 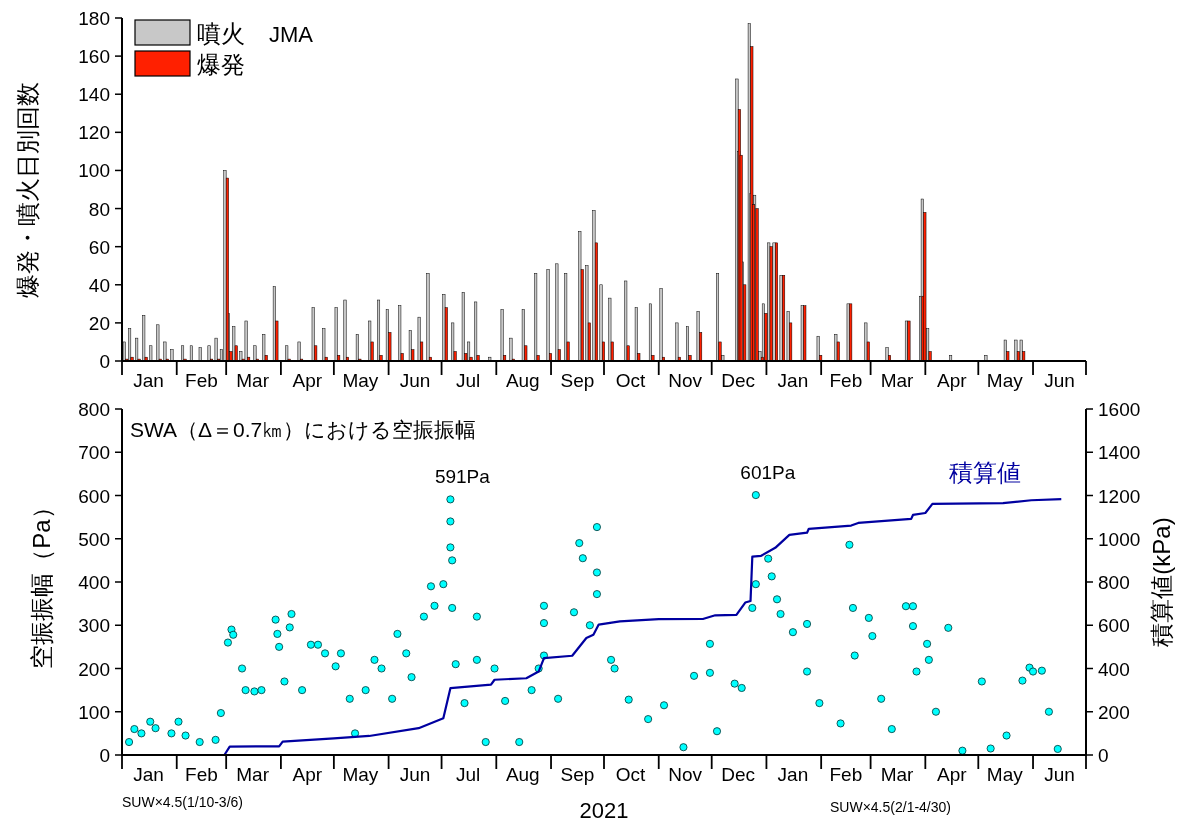 What do you see at coordinates (1103, 755) in the screenshot?
I see `y2-tick-label: 0` at bounding box center [1103, 755].